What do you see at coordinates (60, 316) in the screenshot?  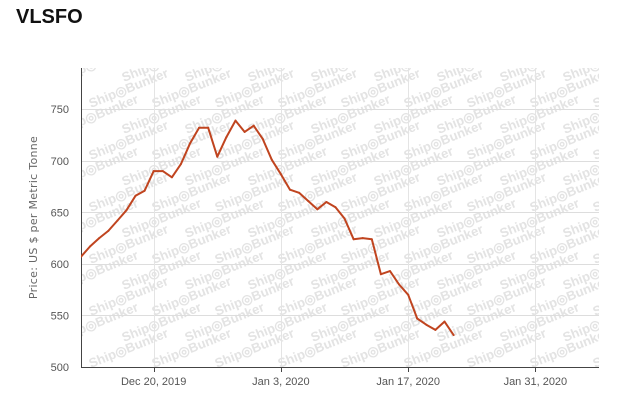 I see `y-tick-label: 550` at bounding box center [60, 316].